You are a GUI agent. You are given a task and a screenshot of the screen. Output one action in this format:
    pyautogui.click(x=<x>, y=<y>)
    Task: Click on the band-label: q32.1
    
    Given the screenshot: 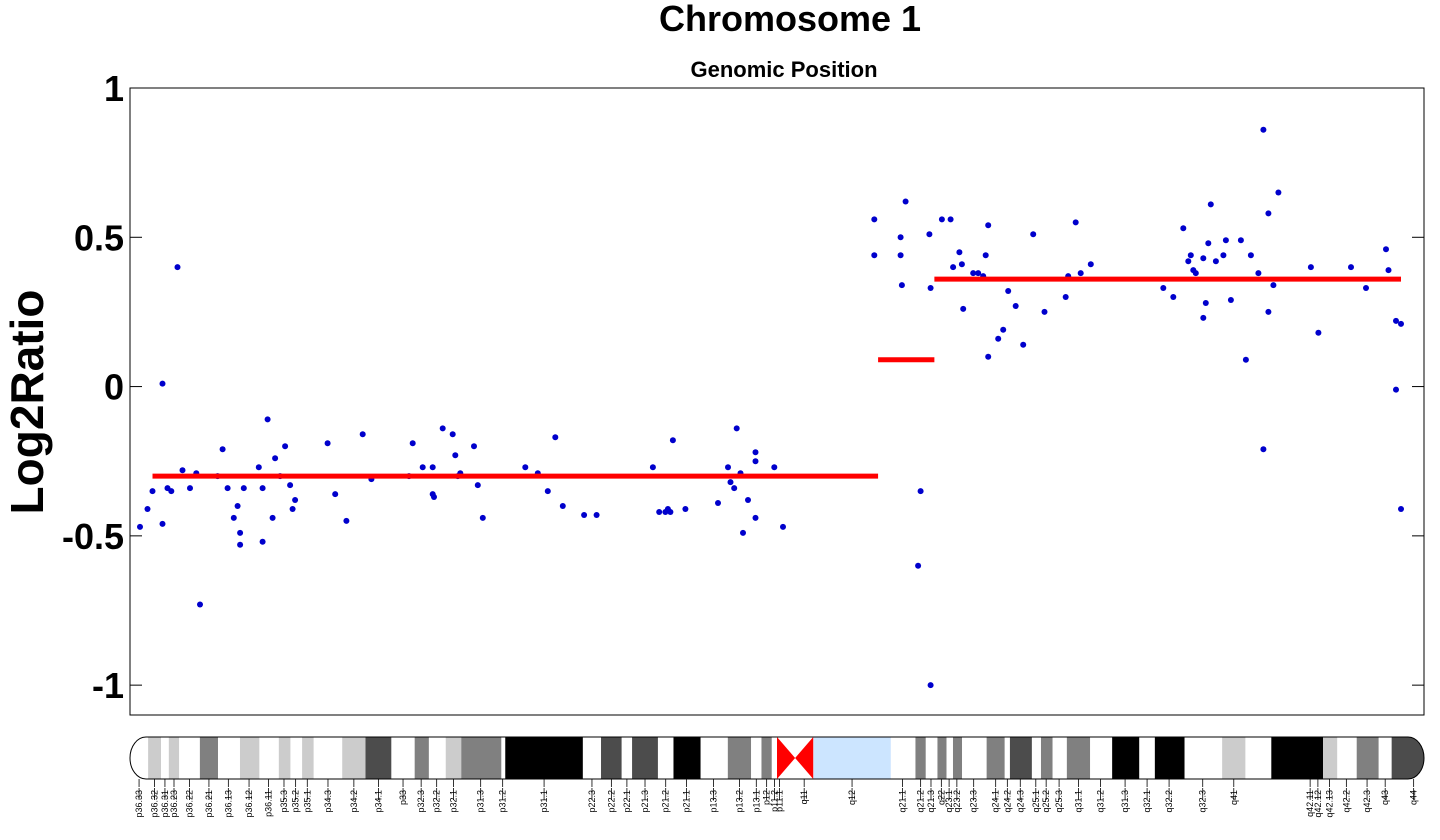 What is the action you would take?
    pyautogui.click(x=1147, y=801)
    